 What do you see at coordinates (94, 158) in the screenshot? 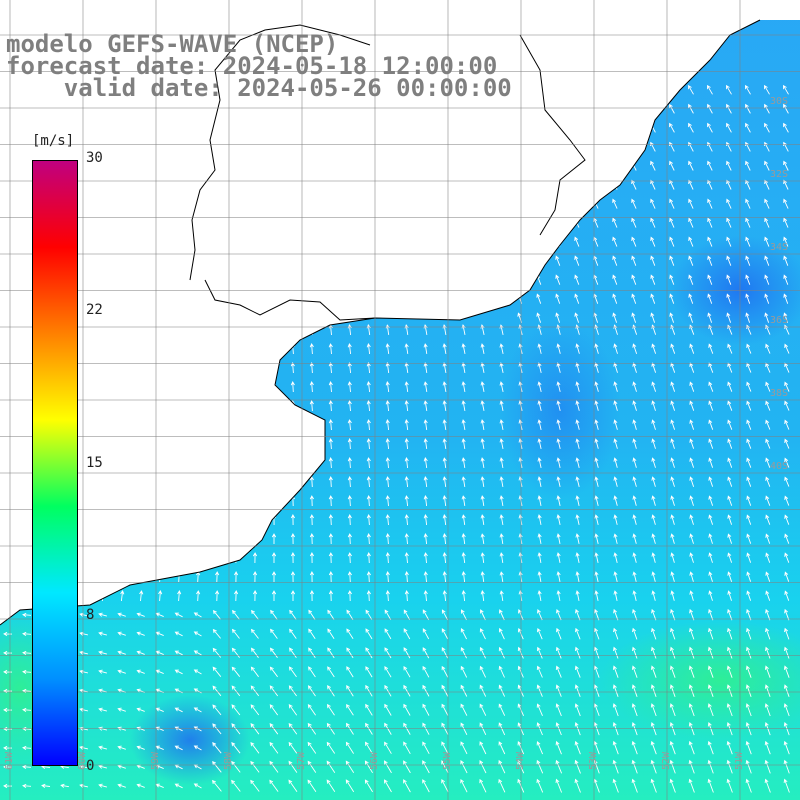
I see `colorbar-tick: 30` at bounding box center [94, 158].